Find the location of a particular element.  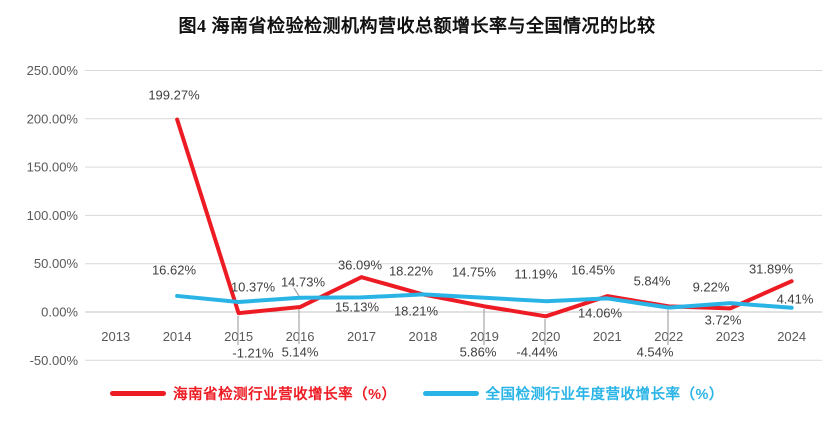

data-label-hainan: 5.14% is located at coordinates (300, 352).